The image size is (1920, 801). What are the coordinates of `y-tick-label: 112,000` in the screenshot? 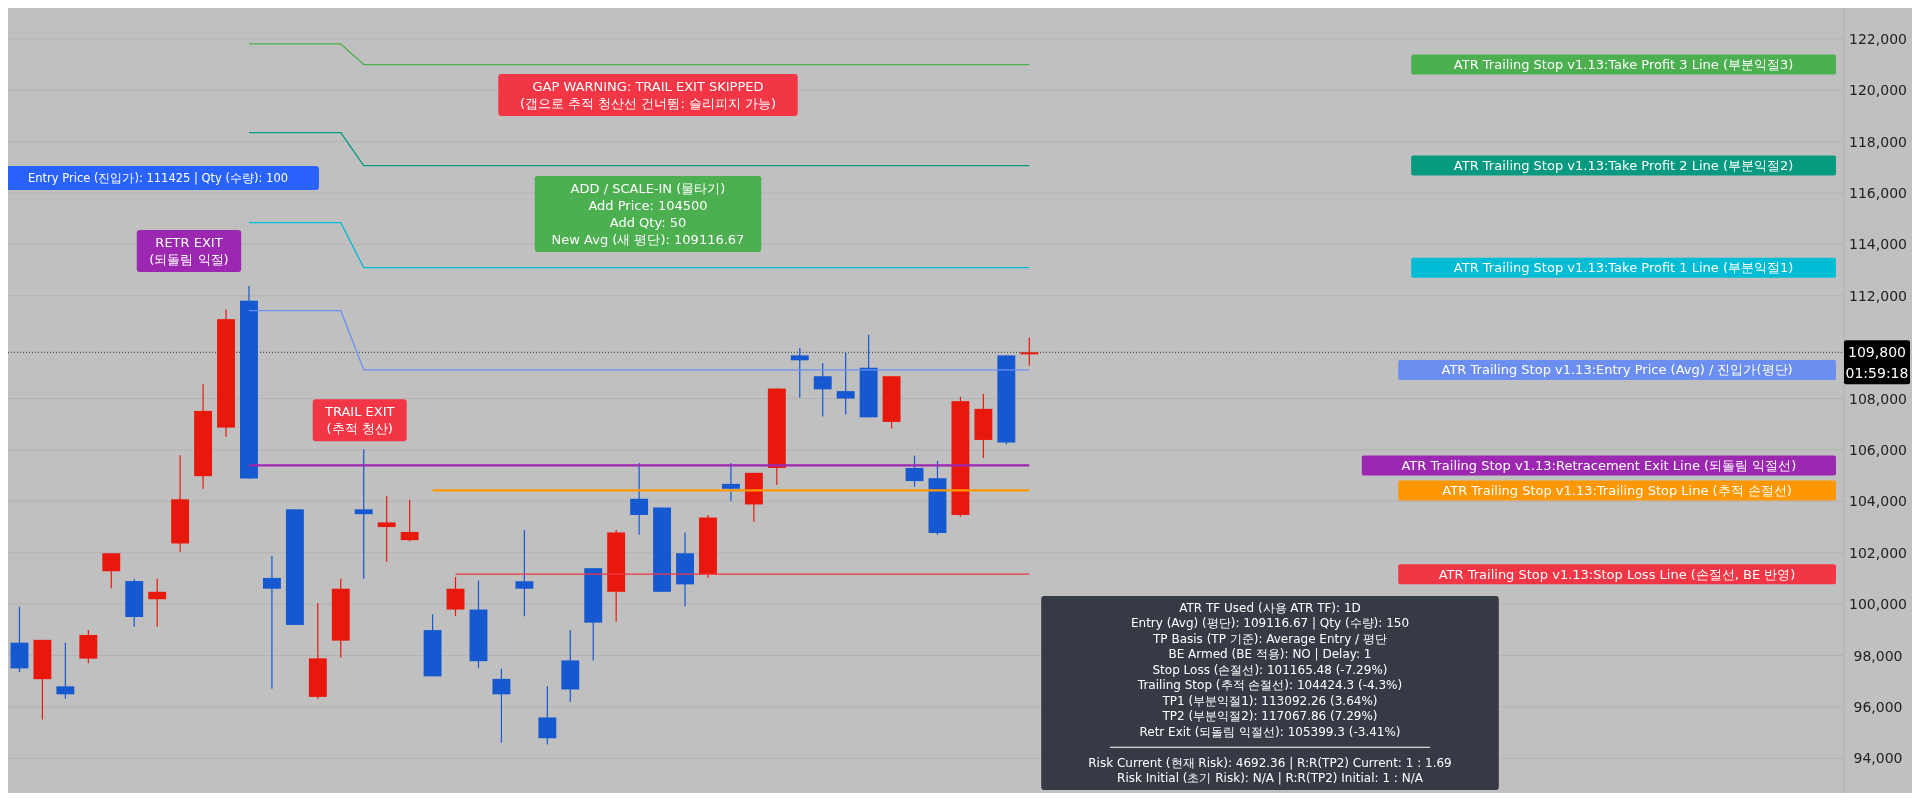 It's located at (1878, 295).